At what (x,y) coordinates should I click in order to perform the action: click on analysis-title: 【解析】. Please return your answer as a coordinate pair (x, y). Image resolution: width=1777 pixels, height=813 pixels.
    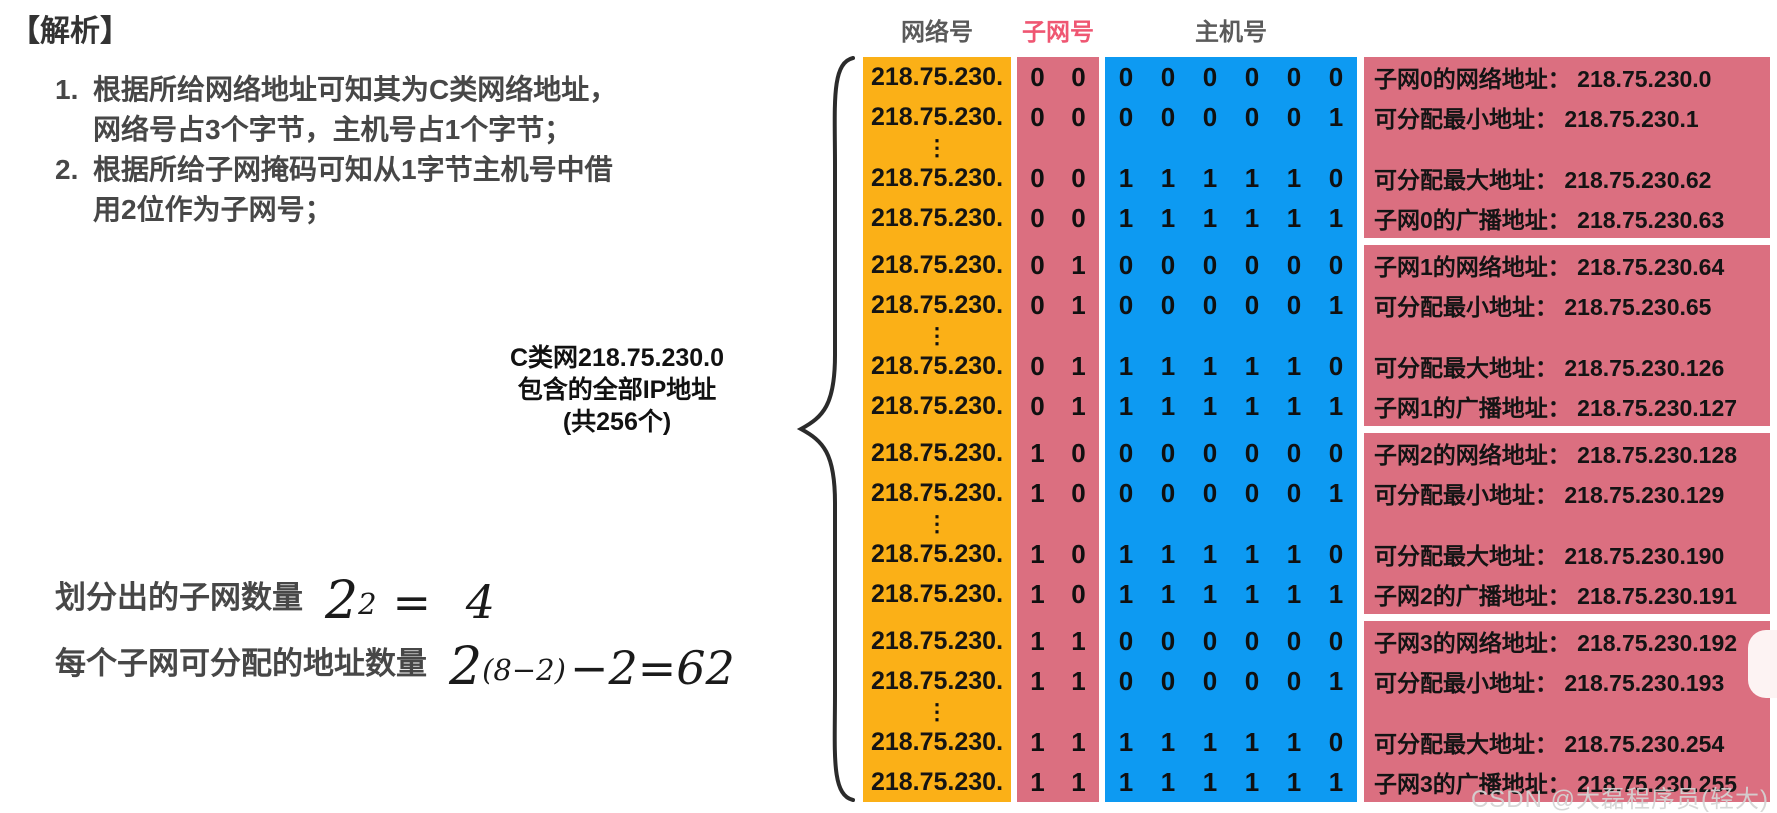
    Looking at the image, I should click on (70, 31).